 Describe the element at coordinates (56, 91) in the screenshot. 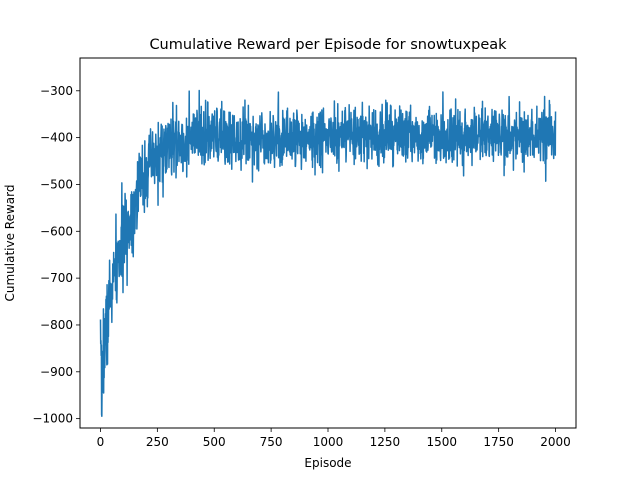

I see `y-tick-label: −300` at that location.